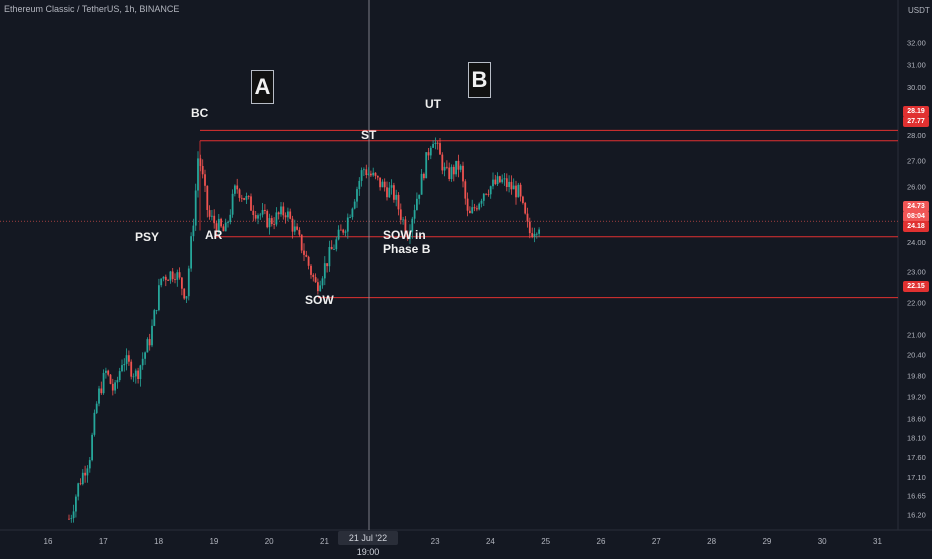  What do you see at coordinates (368, 544) in the screenshot?
I see `crosshair-time-label: 21 Jul '22 19:00` at bounding box center [368, 544].